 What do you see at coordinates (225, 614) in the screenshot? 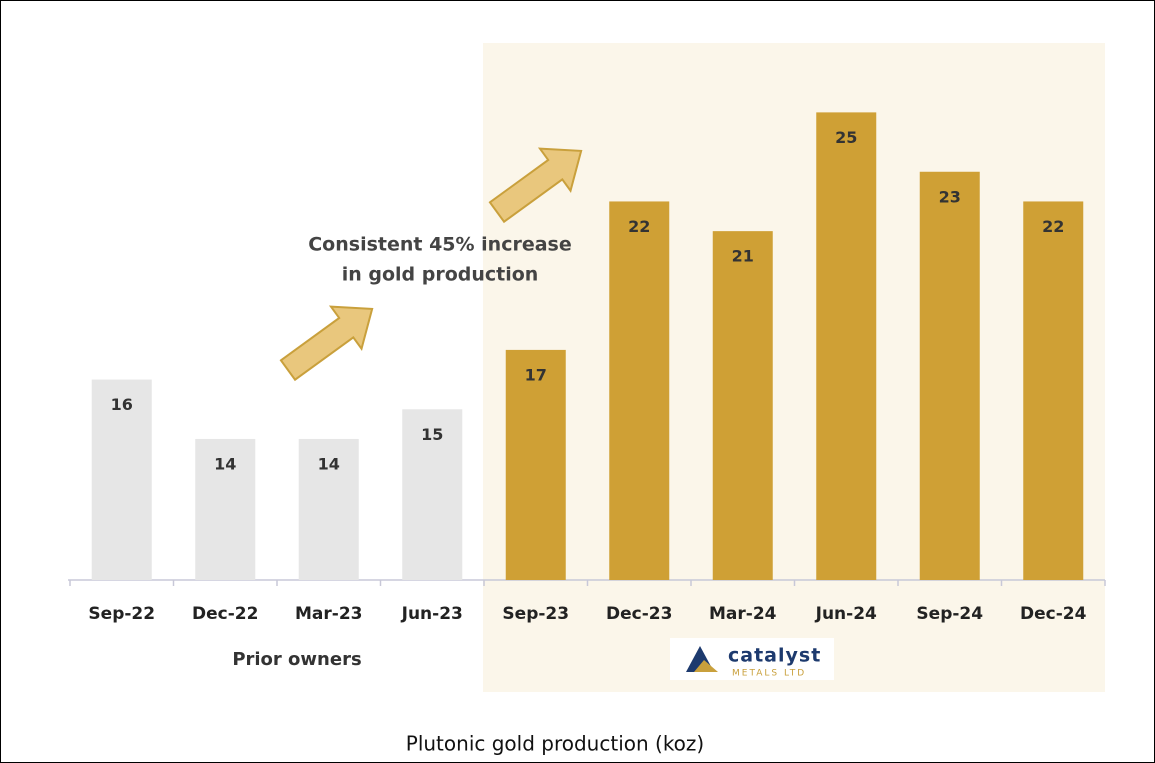
I see `x-tick-label: Dec-22` at bounding box center [225, 614].